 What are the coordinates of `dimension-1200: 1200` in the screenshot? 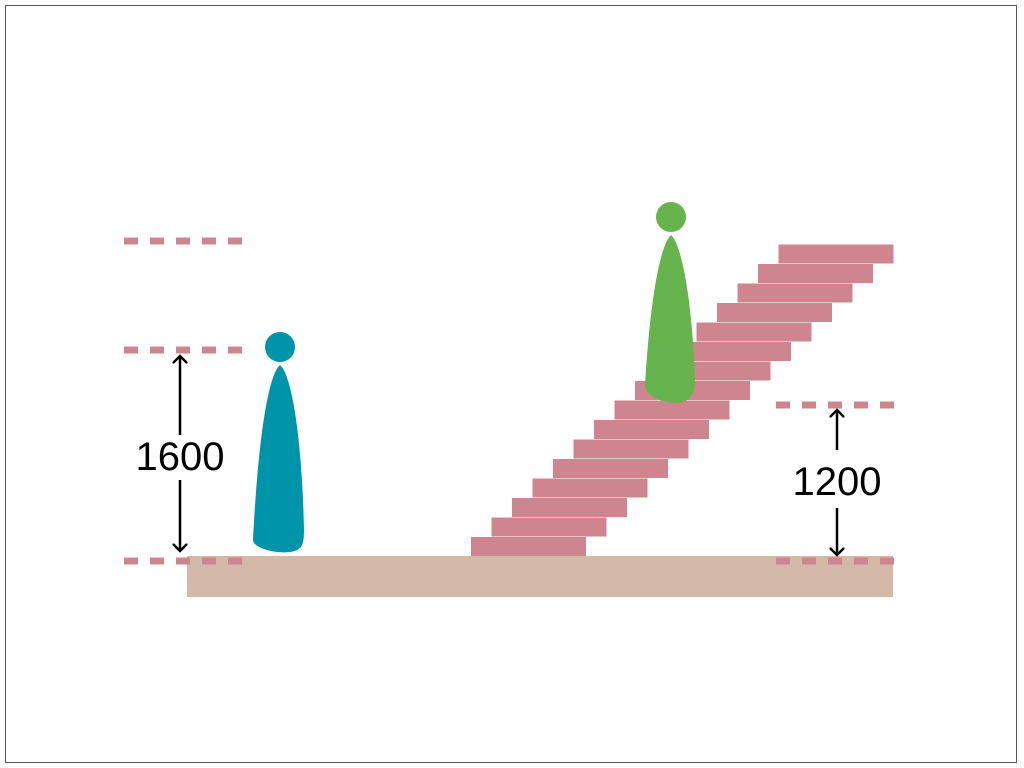 It's located at (837, 482).